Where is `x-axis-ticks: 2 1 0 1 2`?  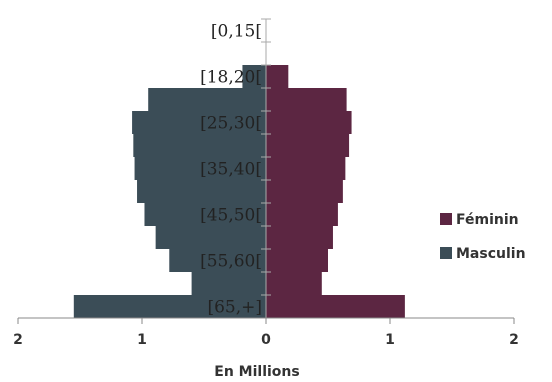 x-axis-ticks: 2 1 0 1 2 is located at coordinates (266, 333).